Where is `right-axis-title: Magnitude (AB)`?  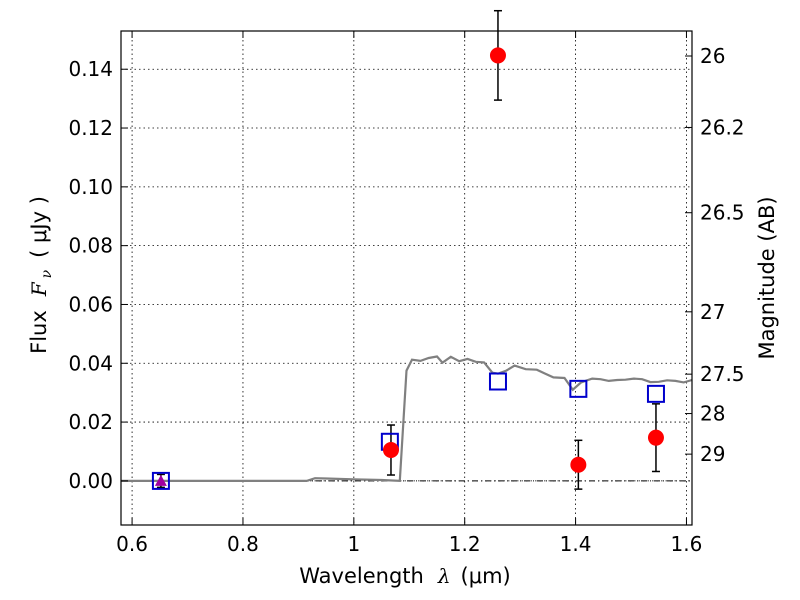
right-axis-title: Magnitude (AB) is located at coordinates (767, 277).